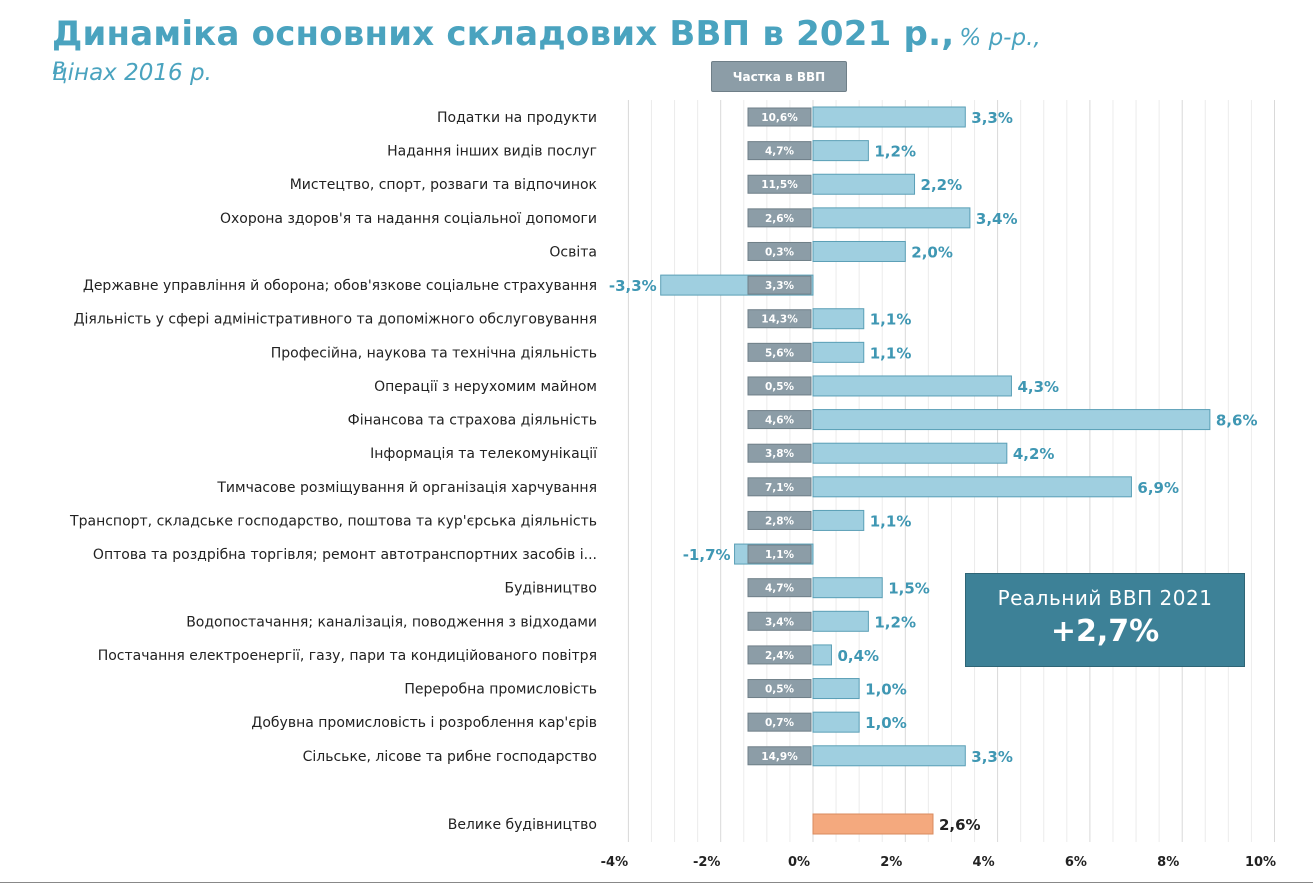  What do you see at coordinates (614, 862) in the screenshot?
I see `x-tick-label: -4%` at bounding box center [614, 862].